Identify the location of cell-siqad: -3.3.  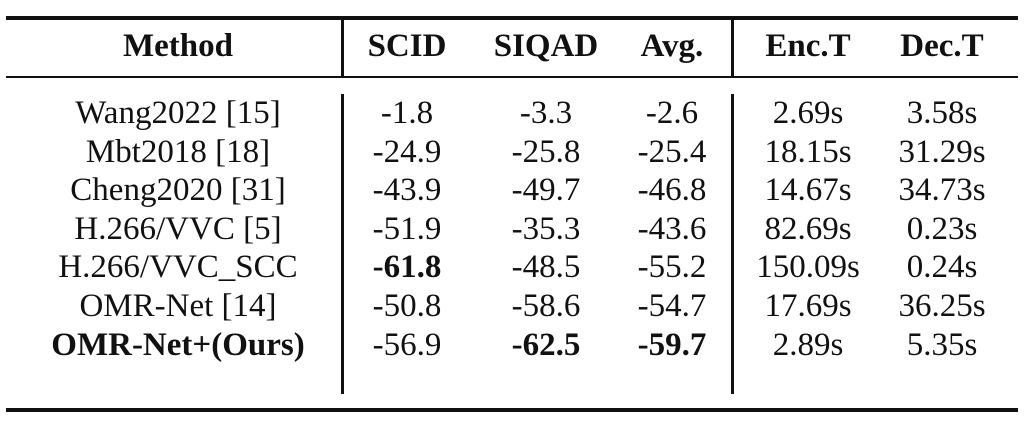
(546, 113).